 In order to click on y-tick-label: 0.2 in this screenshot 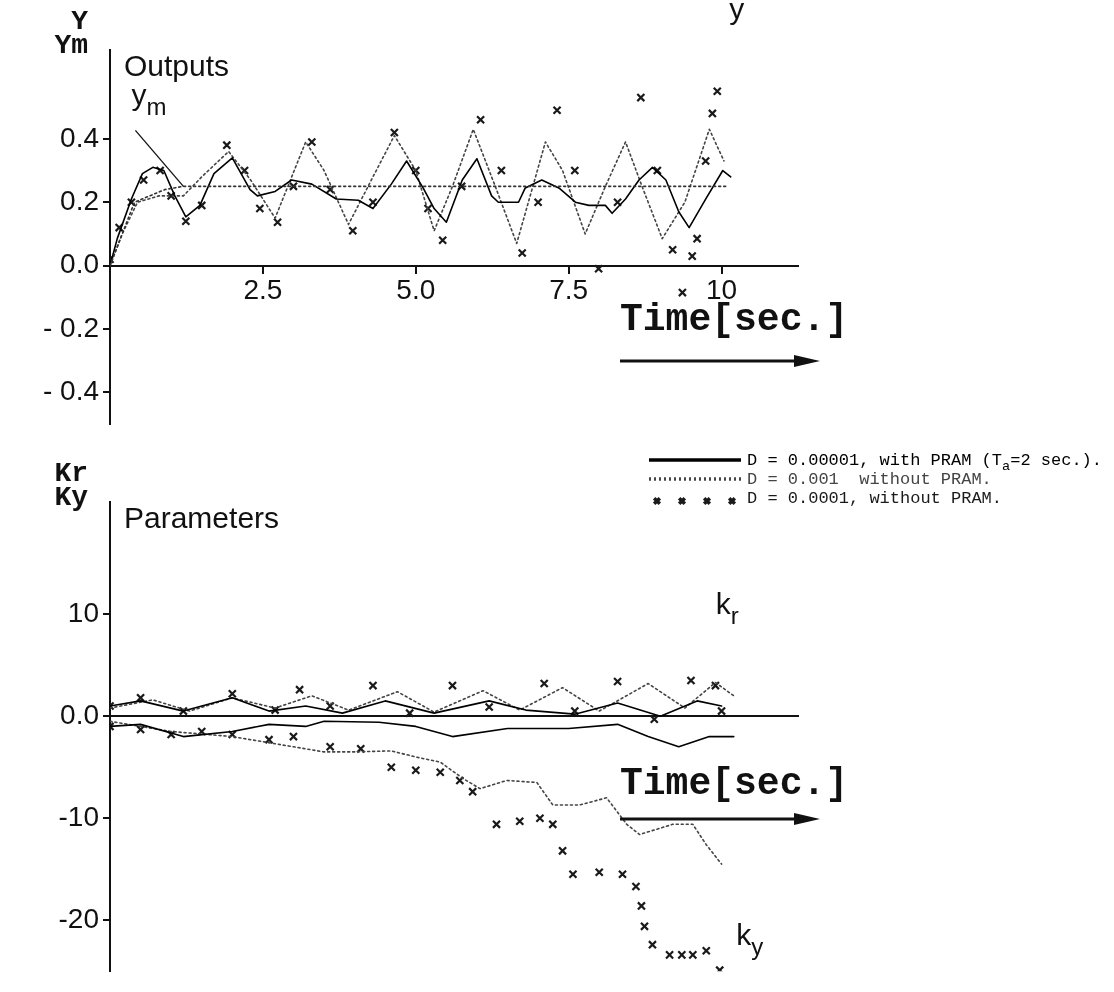, I will do `click(79, 200)`.